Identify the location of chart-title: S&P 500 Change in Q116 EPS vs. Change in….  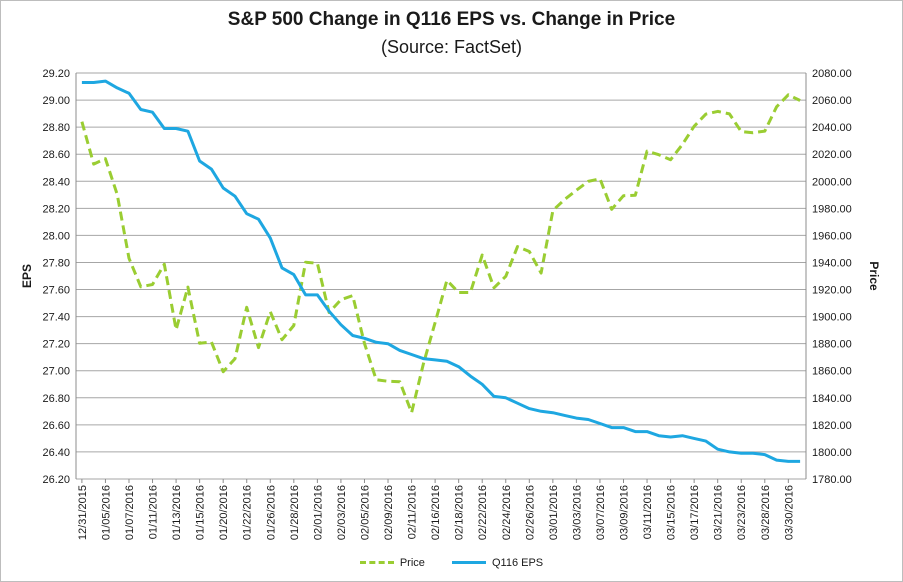
(451, 19).